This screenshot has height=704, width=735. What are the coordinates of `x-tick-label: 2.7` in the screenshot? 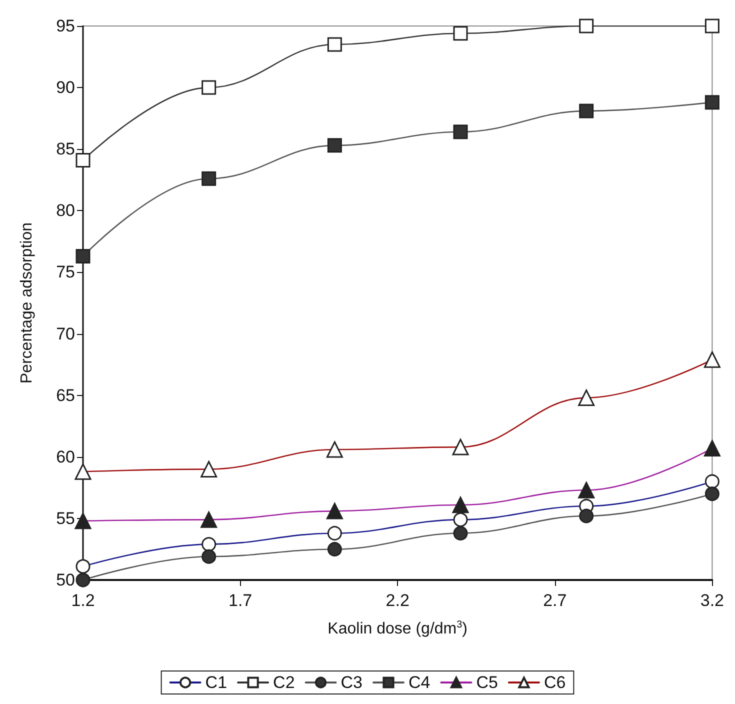 It's located at (555, 600).